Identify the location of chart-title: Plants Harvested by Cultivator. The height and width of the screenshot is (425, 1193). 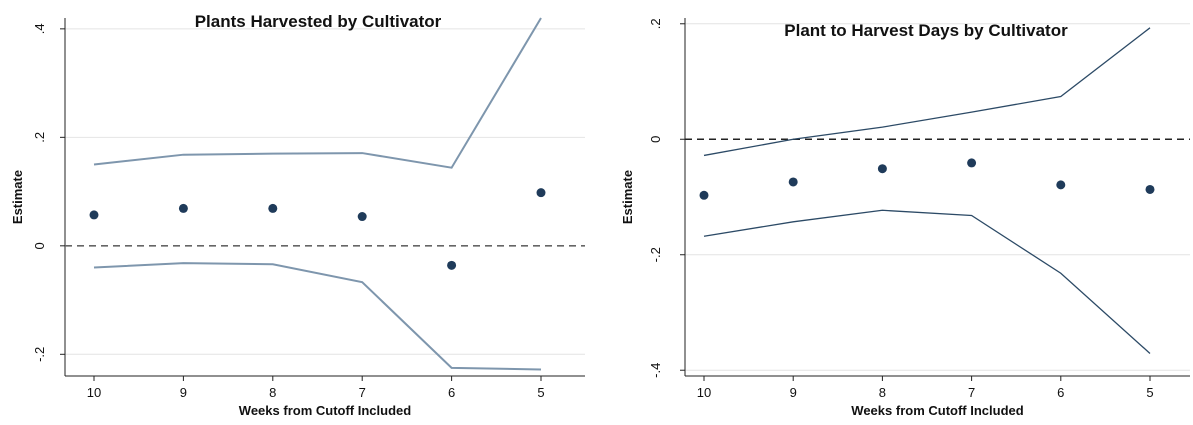
(318, 21).